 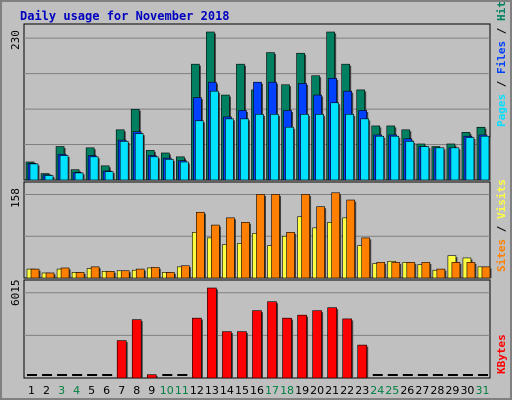 I want to click on x-tick-label-day-6: 6, so click(x=106, y=390).